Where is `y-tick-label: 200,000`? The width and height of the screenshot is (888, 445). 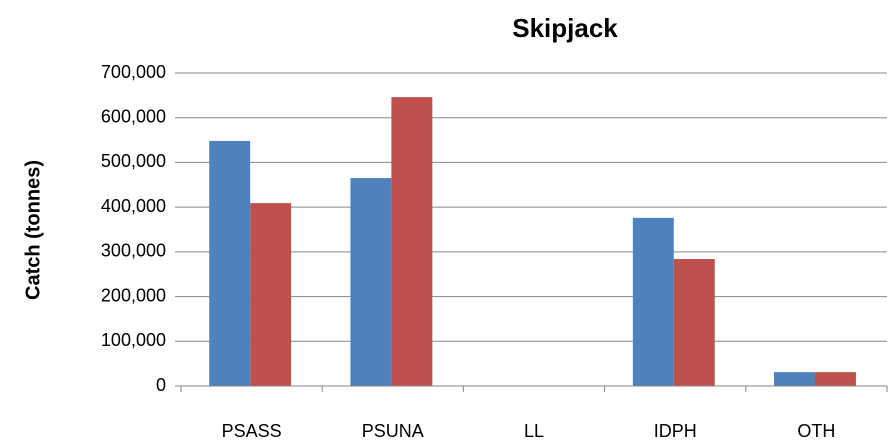 y-tick-label: 200,000 is located at coordinates (133, 295).